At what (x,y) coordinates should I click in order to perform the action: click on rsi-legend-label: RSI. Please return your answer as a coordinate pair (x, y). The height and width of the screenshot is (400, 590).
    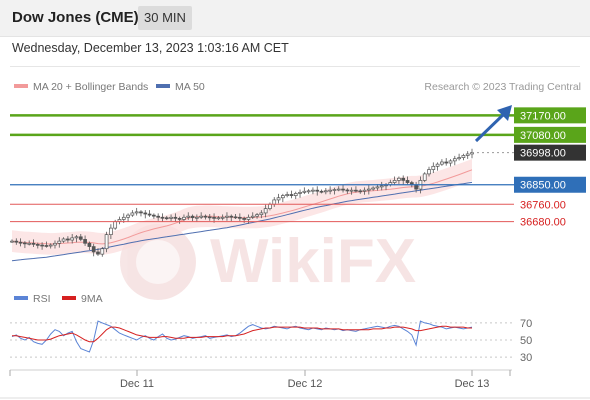
    Looking at the image, I should click on (42, 299).